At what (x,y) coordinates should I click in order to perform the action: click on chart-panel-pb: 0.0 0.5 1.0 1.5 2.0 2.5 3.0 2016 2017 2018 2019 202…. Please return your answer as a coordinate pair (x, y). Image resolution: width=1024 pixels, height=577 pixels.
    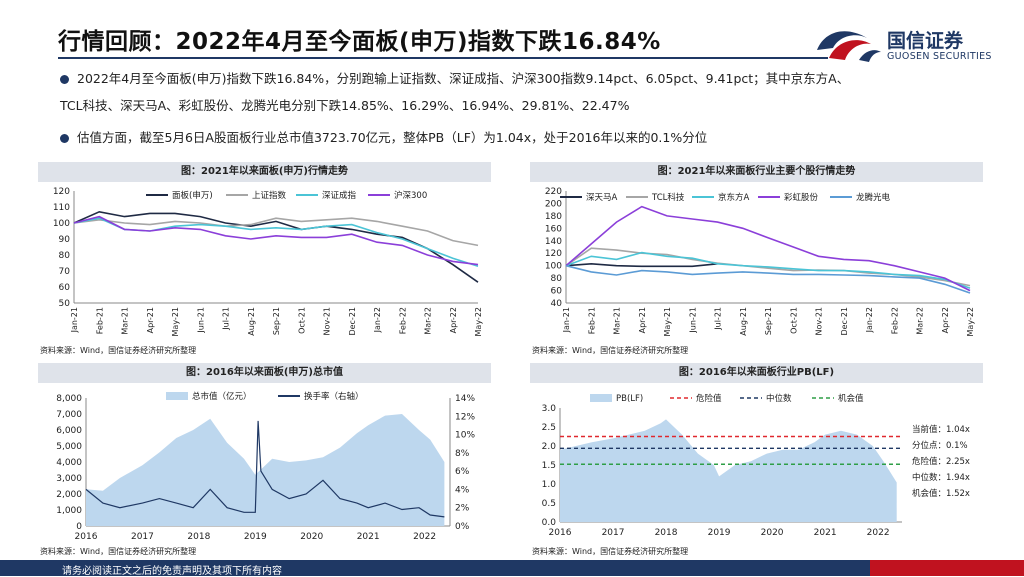
    Looking at the image, I should click on (756, 465).